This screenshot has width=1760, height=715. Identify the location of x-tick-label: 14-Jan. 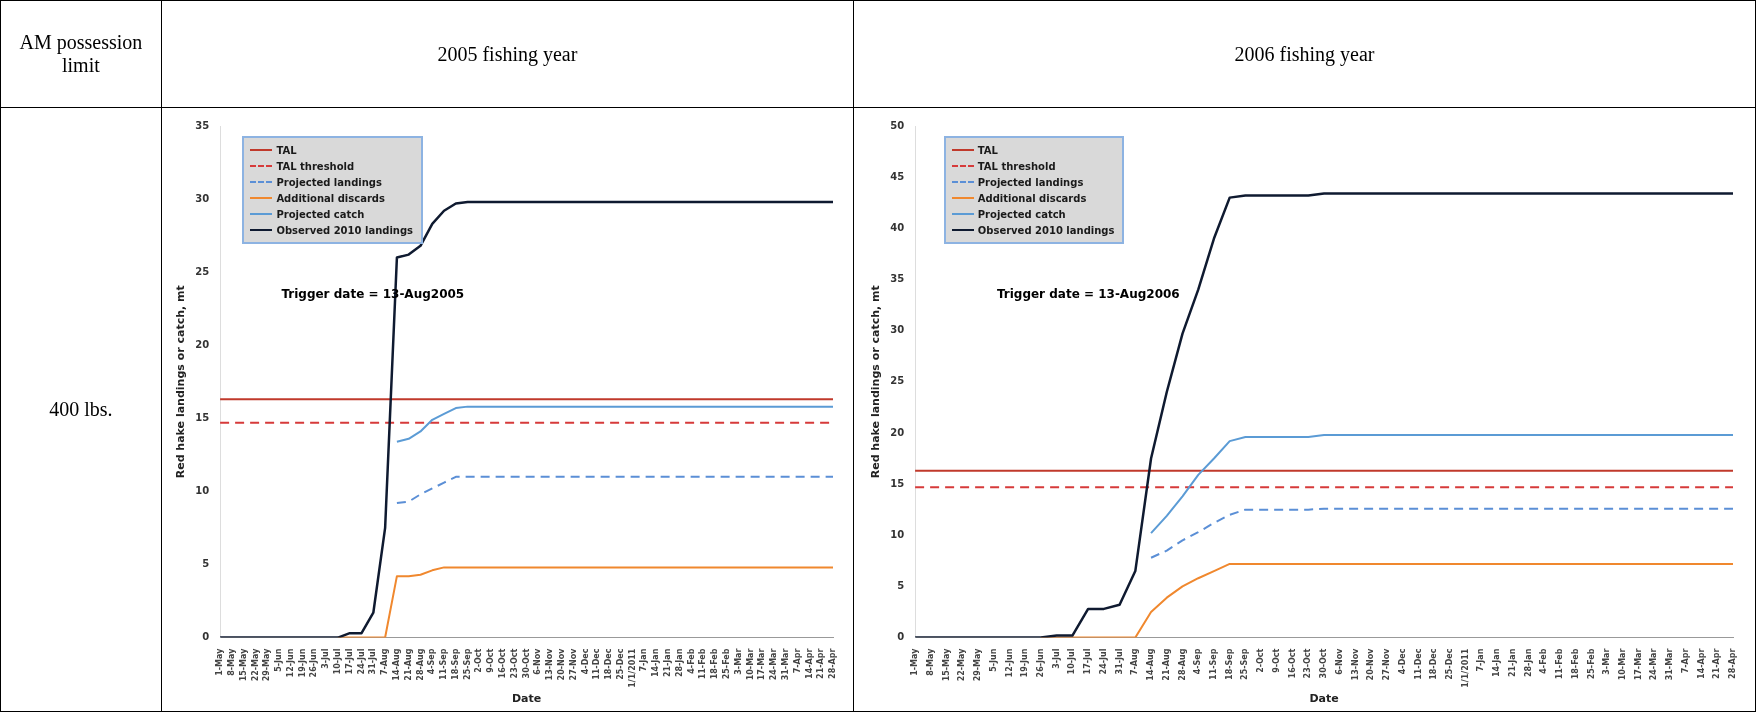
(1497, 662).